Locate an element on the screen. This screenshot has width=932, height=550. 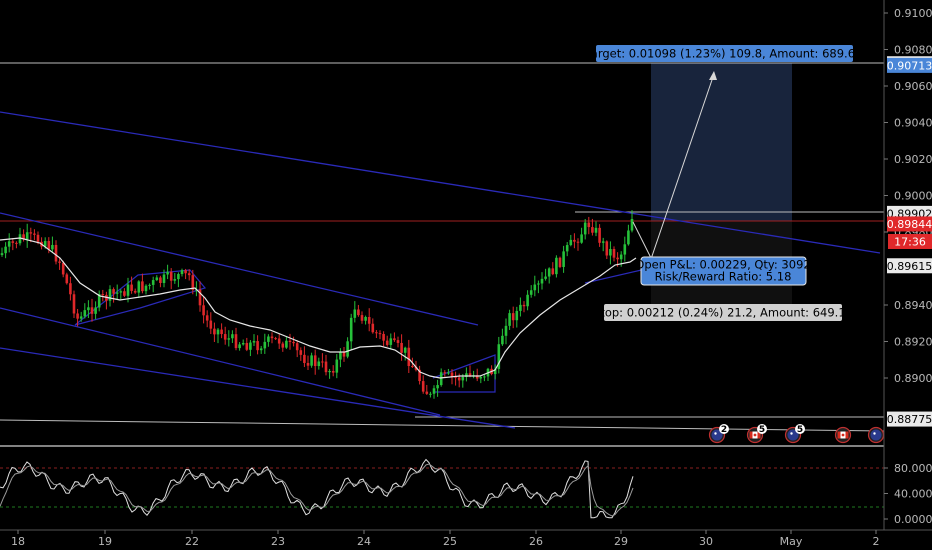
event-badge: 5 is located at coordinates (800, 430).